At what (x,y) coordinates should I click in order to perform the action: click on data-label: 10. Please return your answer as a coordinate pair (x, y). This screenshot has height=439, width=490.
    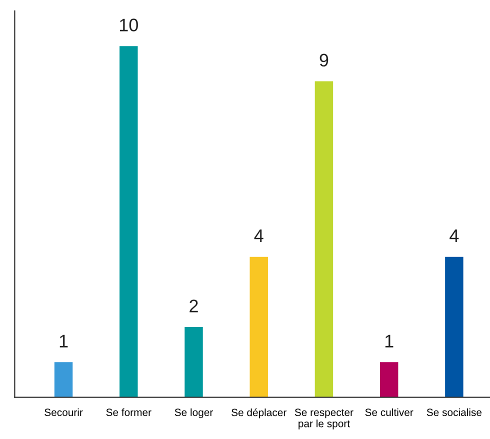
    Looking at the image, I should click on (129, 25).